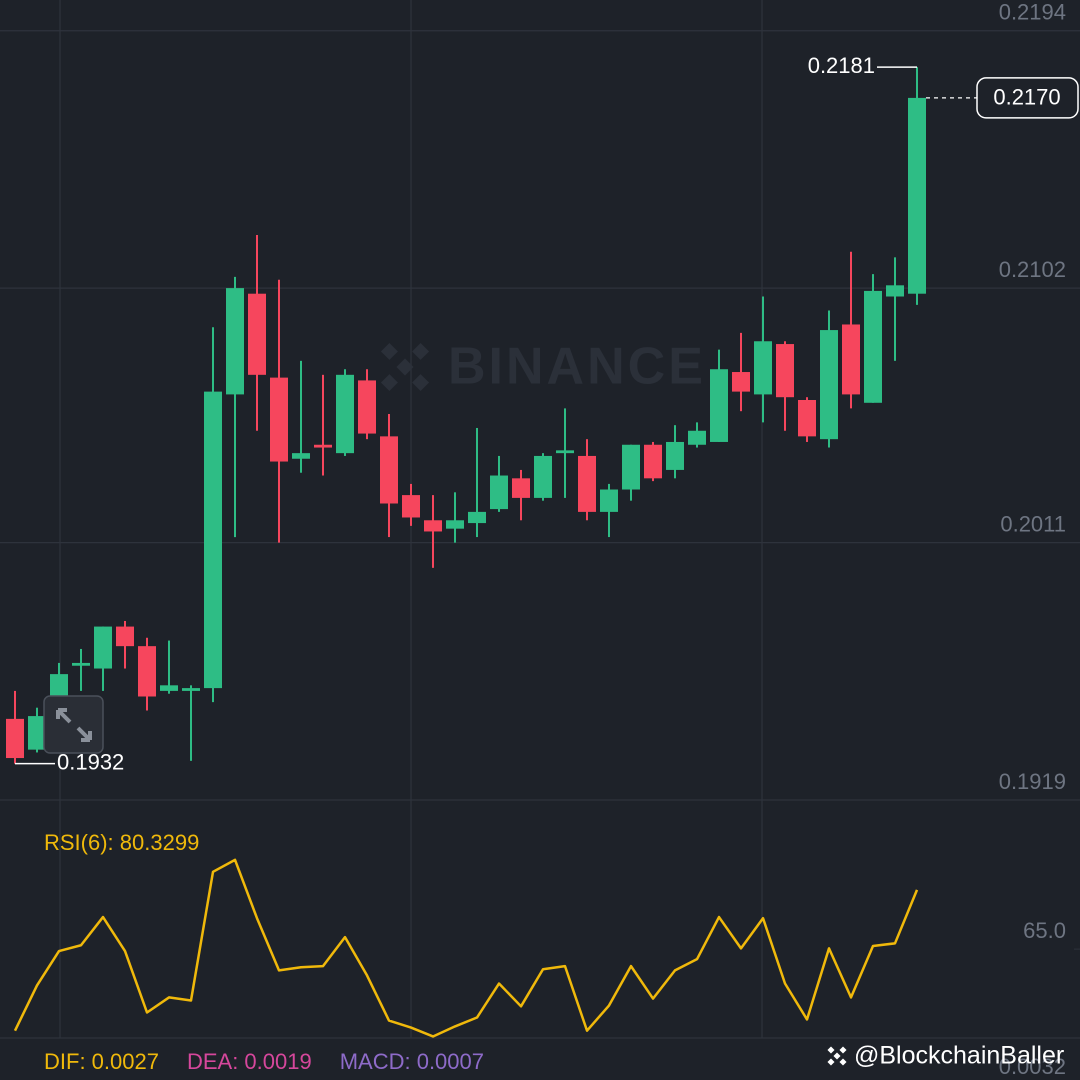  What do you see at coordinates (466, 948) in the screenshot?
I see `rsi-line` at bounding box center [466, 948].